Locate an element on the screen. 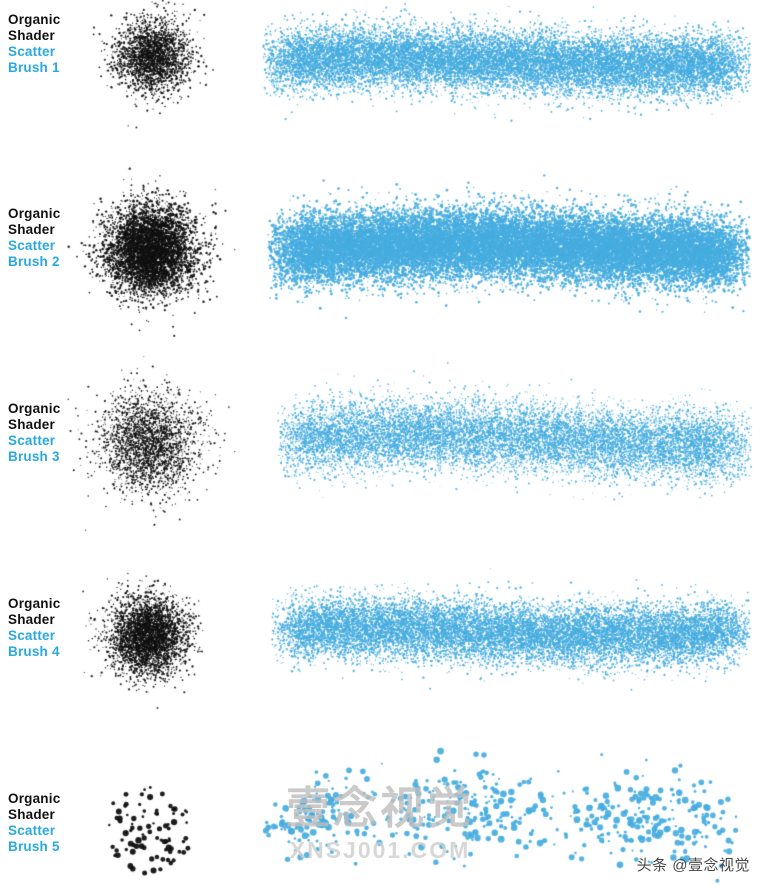 The width and height of the screenshot is (760, 885). credit-line: 头条 @壹念视觉 is located at coordinates (693, 865).